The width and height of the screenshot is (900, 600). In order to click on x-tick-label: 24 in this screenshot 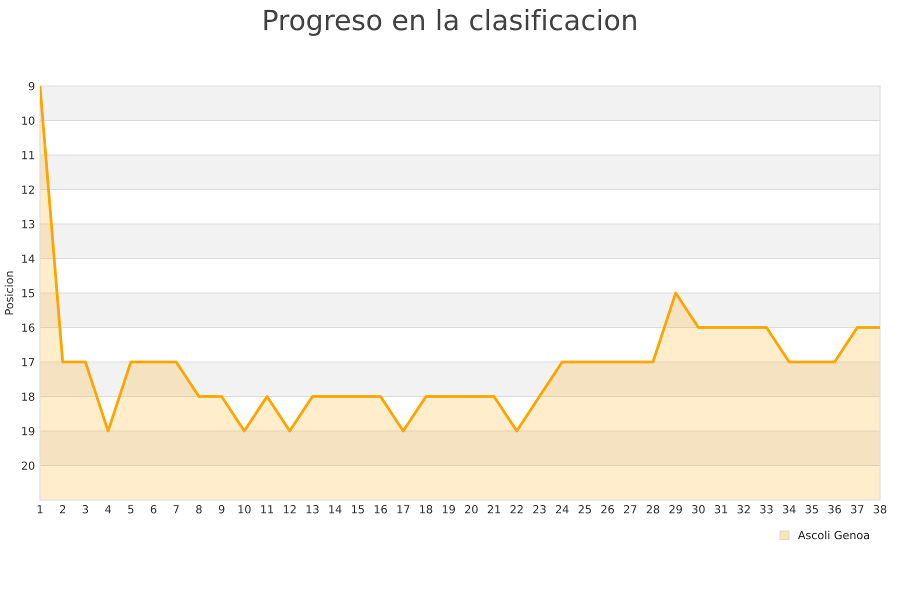, I will do `click(562, 509)`.